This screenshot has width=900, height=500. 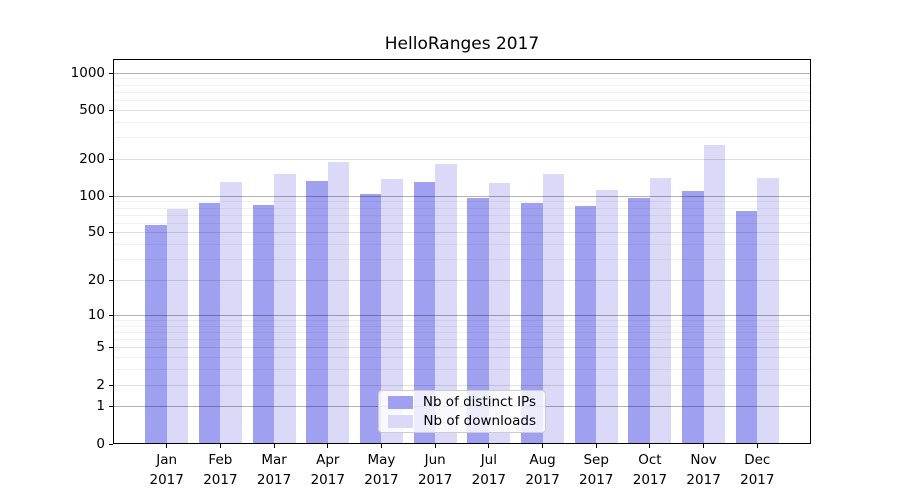 I want to click on legend-item-downloads: Nb of downloads, so click(x=462, y=421).